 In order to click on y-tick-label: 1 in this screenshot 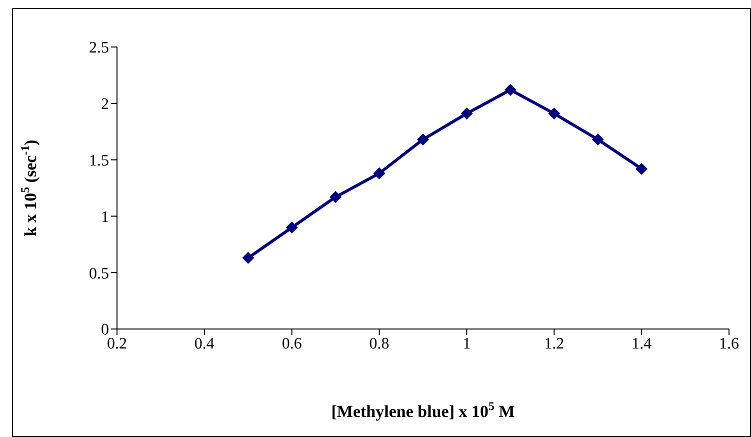, I will do `click(105, 217)`.